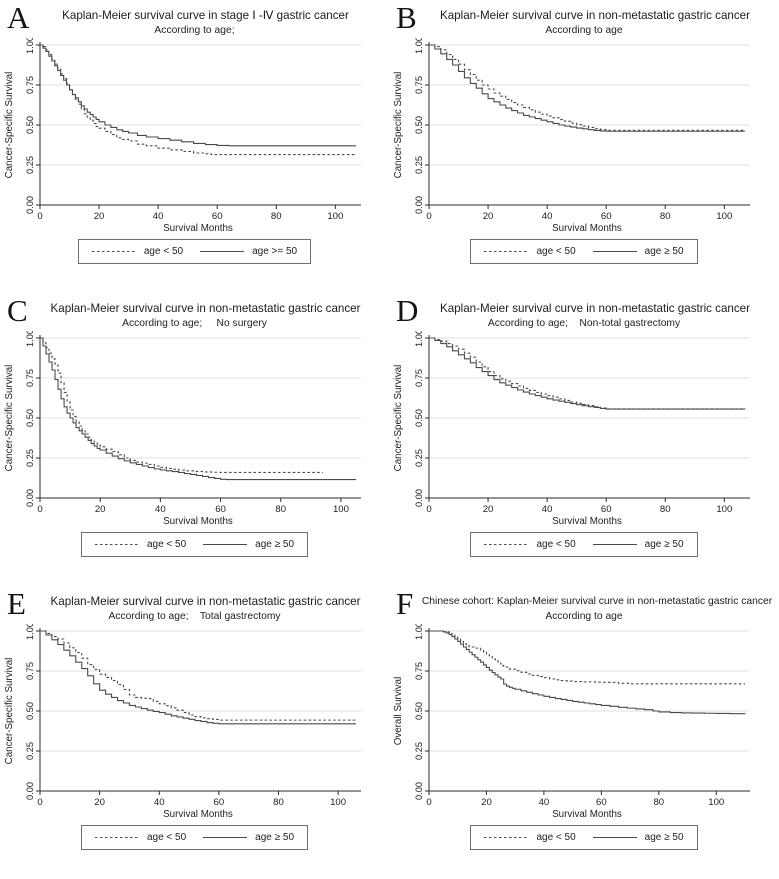 Image resolution: width=779 pixels, height=879 pixels. Describe the element at coordinates (584, 251) in the screenshot. I see `legend: age < 50 age ≥ 50` at that location.